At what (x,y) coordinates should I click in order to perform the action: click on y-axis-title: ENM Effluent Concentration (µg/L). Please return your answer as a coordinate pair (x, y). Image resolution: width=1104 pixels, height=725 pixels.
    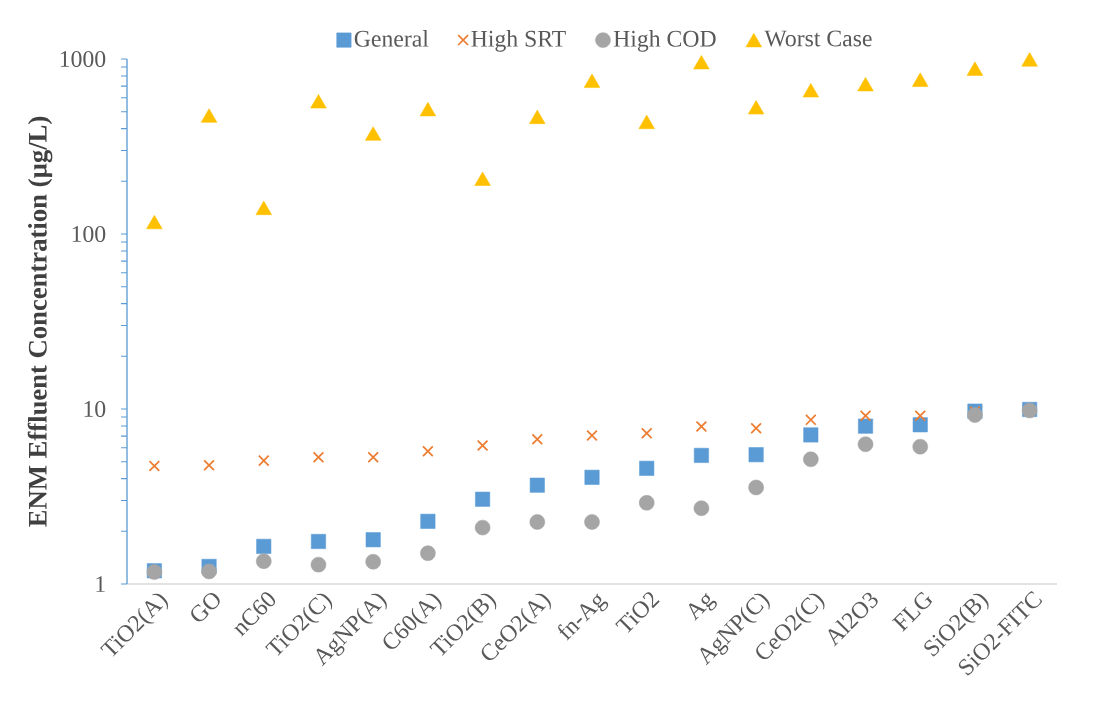
    Looking at the image, I should click on (40, 321).